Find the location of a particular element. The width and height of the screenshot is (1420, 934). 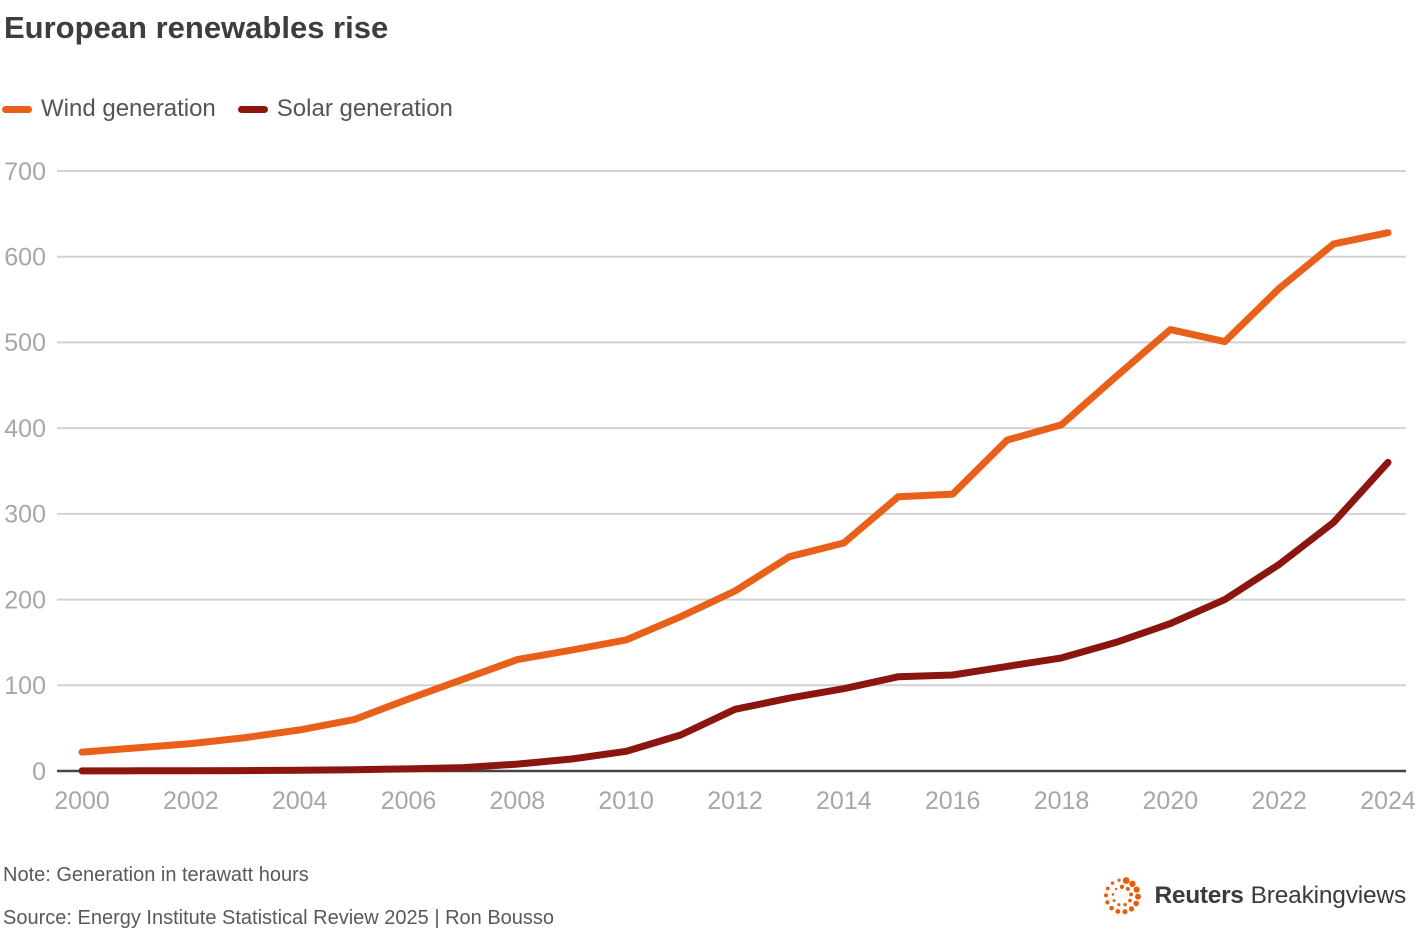

y-tick-label: 400 is located at coordinates (25, 429).